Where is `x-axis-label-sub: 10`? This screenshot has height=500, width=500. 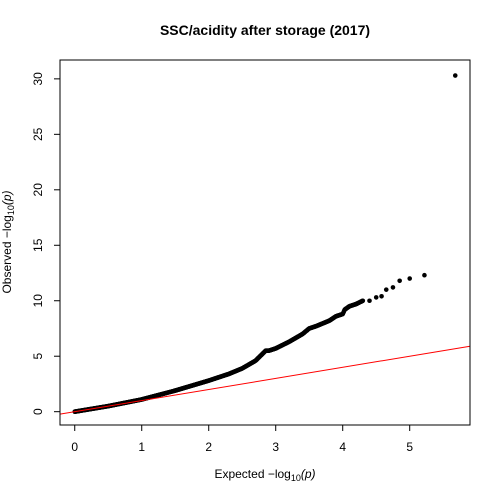 x-axis-label-sub: 10 is located at coordinates (296, 478).